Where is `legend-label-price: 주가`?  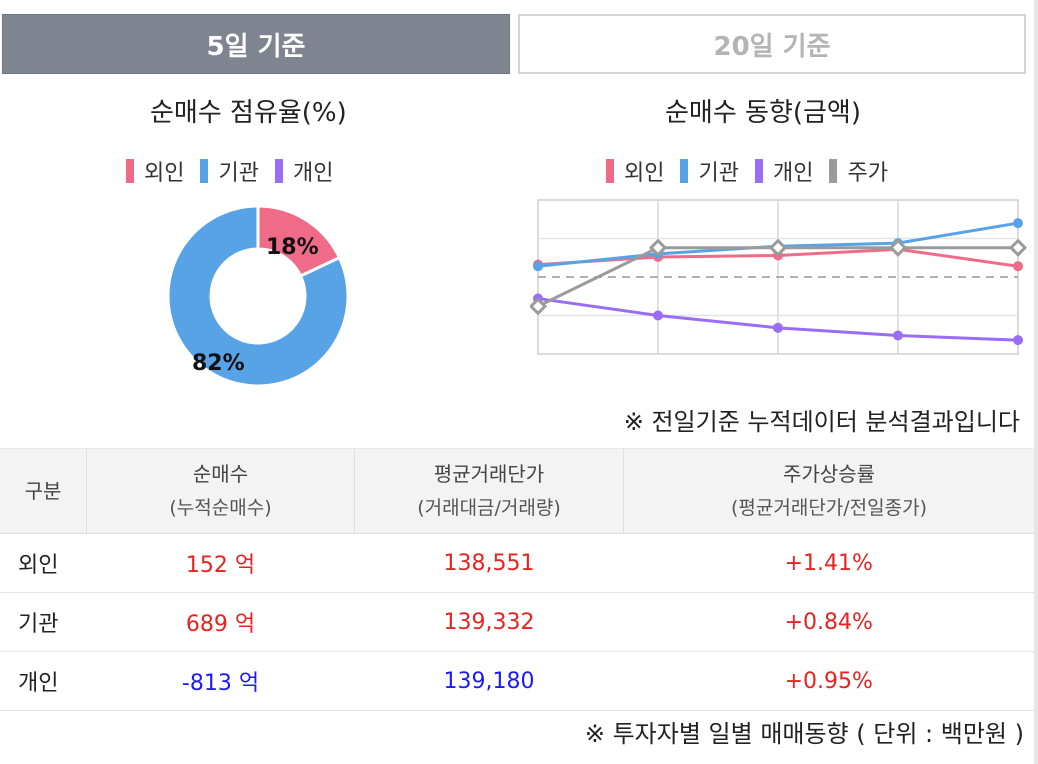
legend-label-price: 주가 is located at coordinates (867, 173).